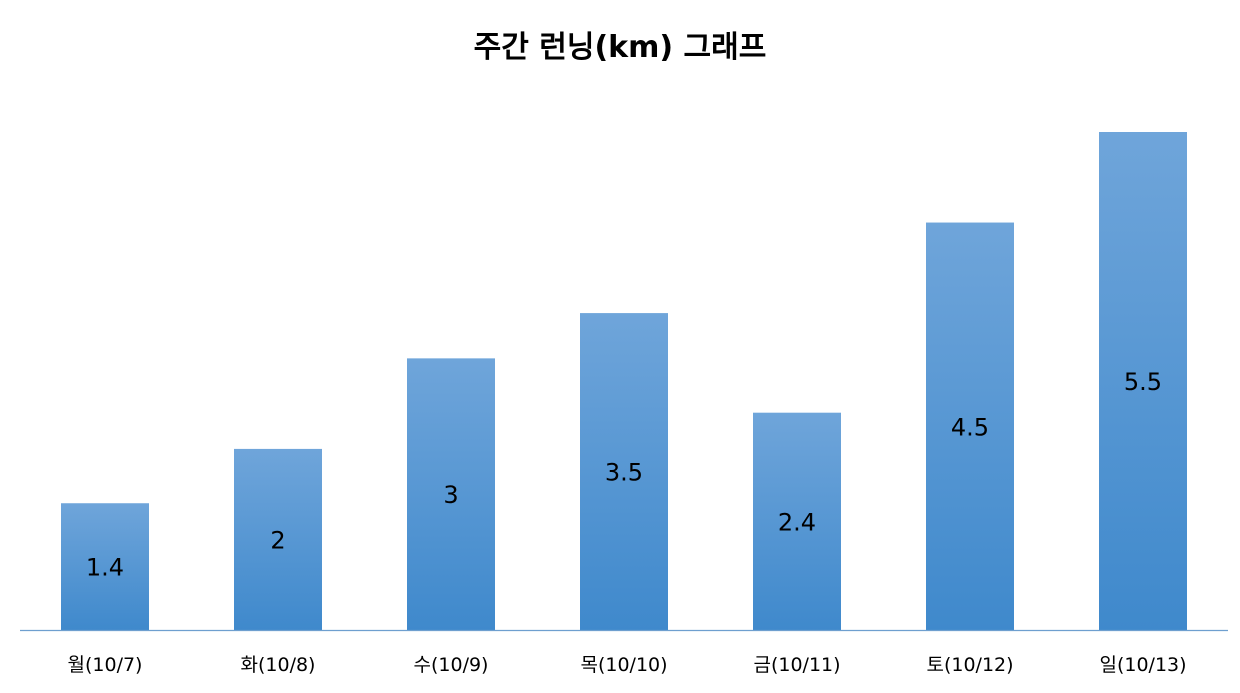 The height and width of the screenshot is (693, 1240). Describe the element at coordinates (796, 665) in the screenshot. I see `x-tick-label-5: 금(10/11)` at that location.